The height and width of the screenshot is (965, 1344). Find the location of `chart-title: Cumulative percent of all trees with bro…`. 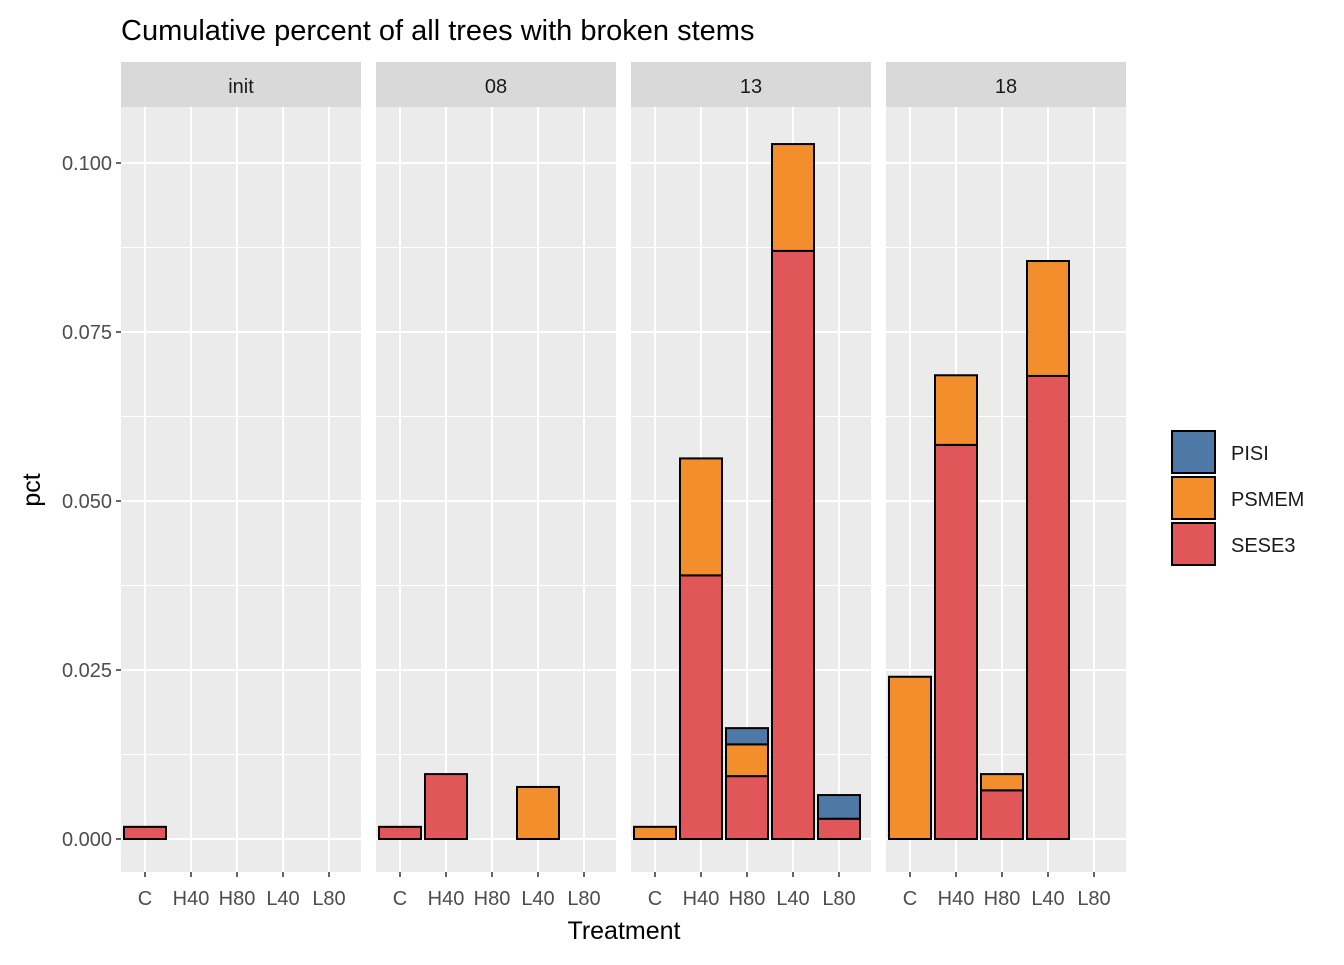

chart-title: Cumulative percent of all trees with bro… is located at coordinates (437, 31).